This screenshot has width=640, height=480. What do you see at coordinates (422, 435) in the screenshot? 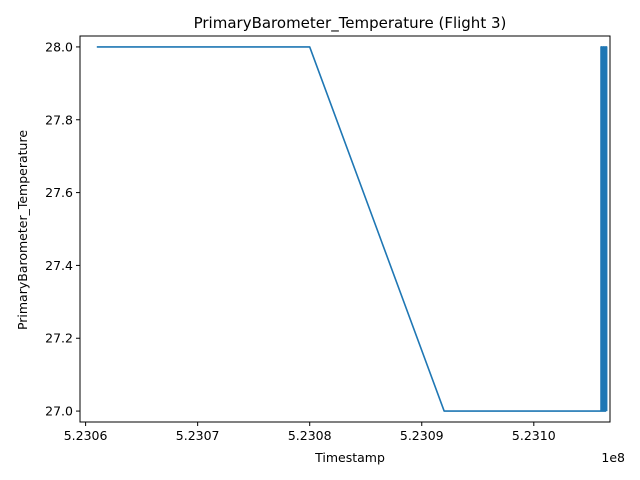
I see `x-tick-label: 5.2309` at bounding box center [422, 435].